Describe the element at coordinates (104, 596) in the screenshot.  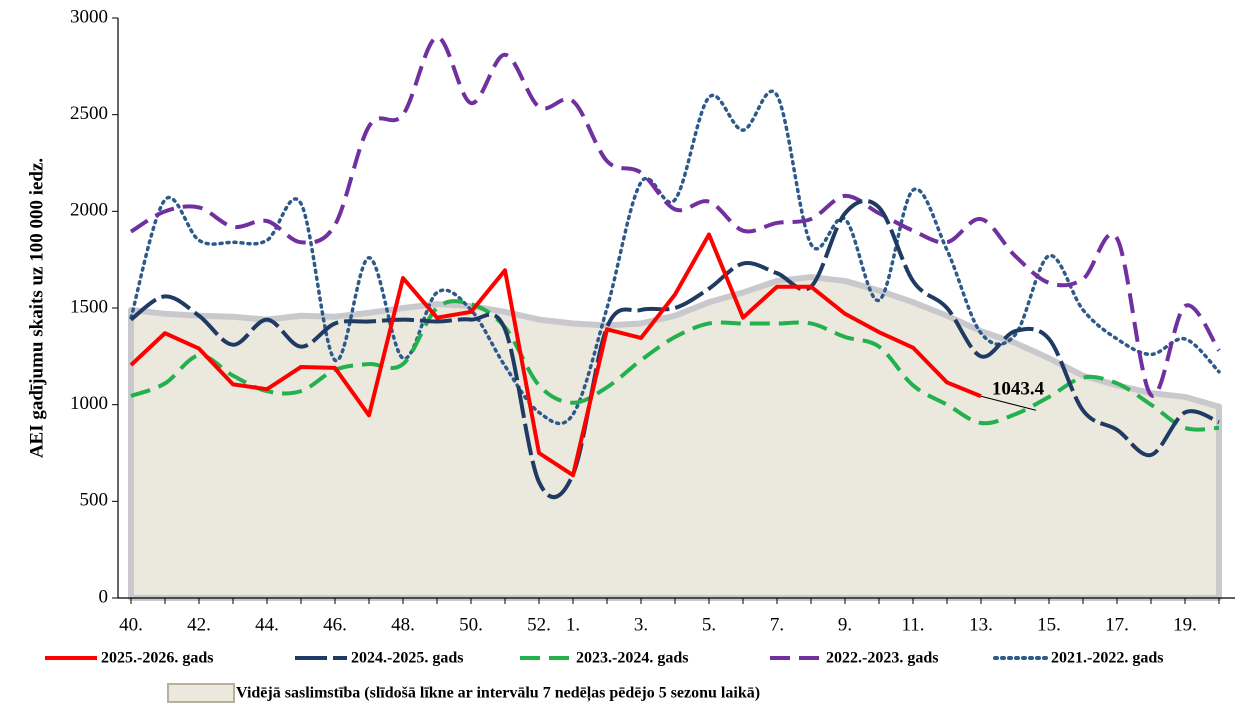
I see `y-tick-label: 0` at that location.